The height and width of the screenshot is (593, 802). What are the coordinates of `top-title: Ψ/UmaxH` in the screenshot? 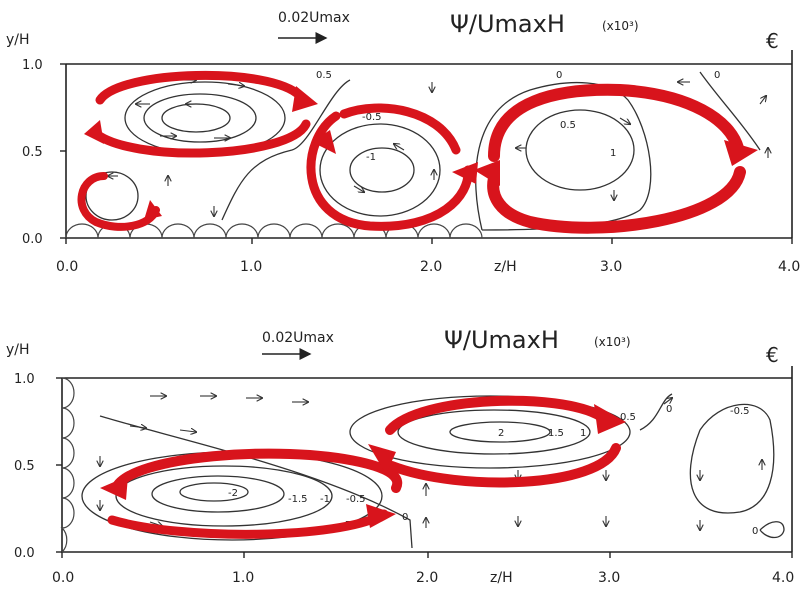 It's located at (507, 24).